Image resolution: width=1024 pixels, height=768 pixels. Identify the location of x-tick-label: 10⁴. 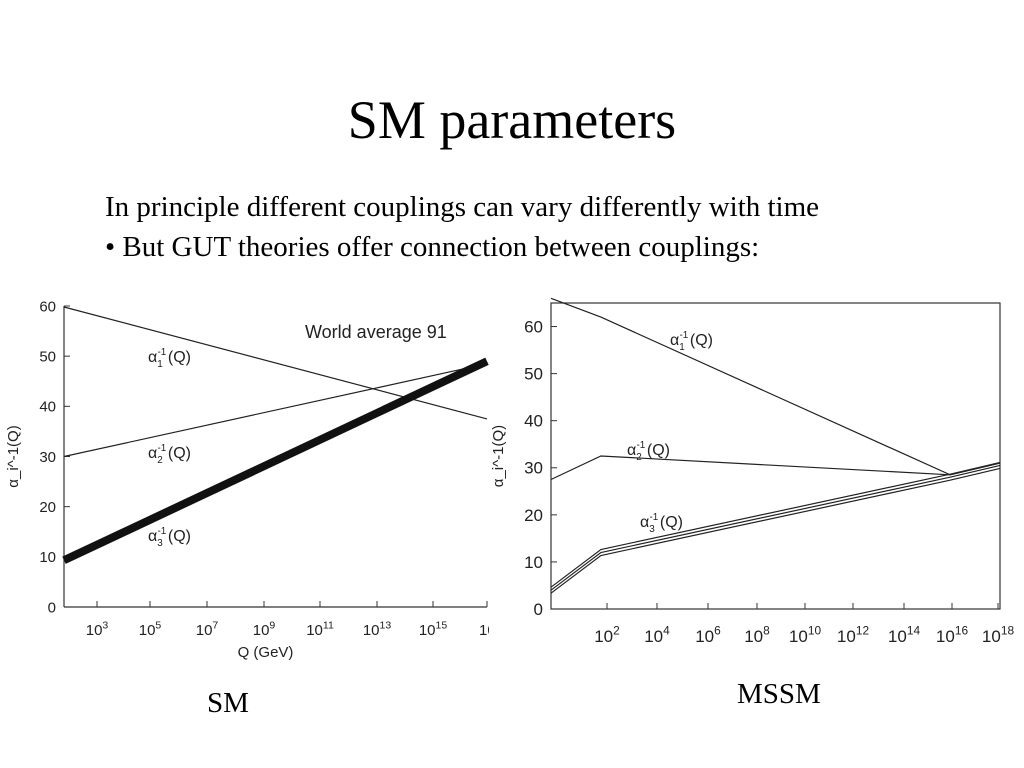
(657, 634).